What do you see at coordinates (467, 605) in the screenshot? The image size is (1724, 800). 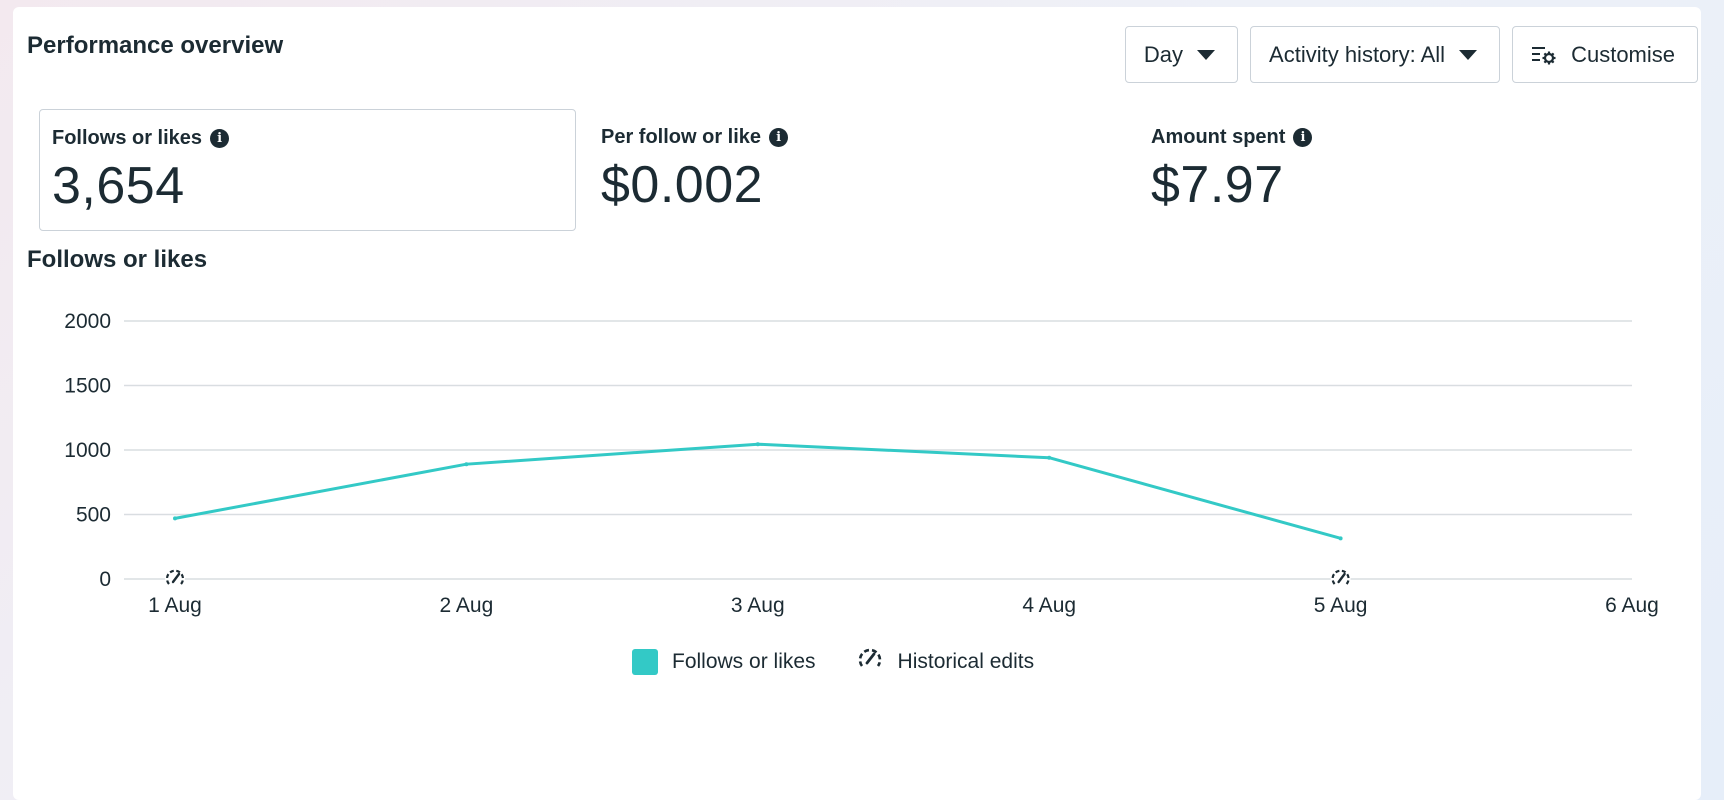 I see `x-tick-label: 2 Aug` at bounding box center [467, 605].